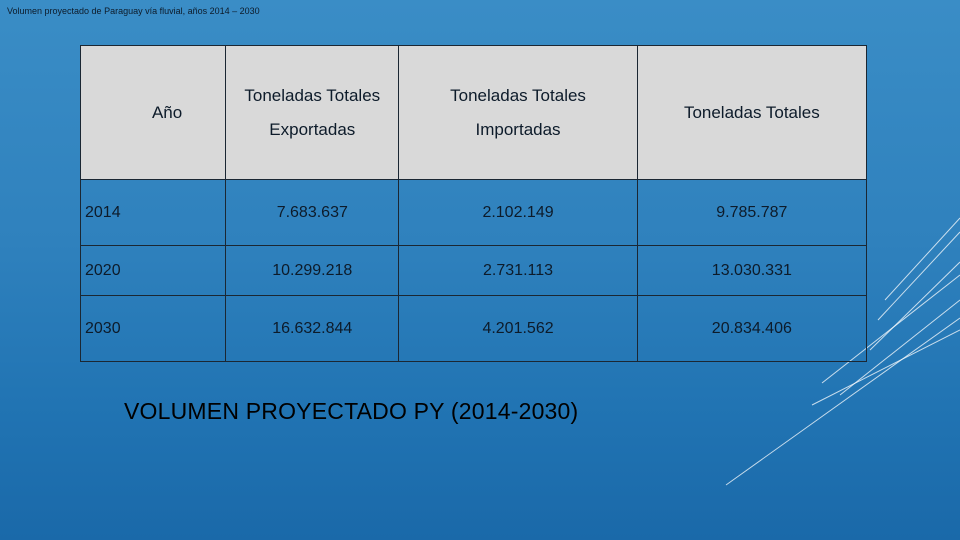  I want to click on cell-exported: 10.299.218, so click(312, 270).